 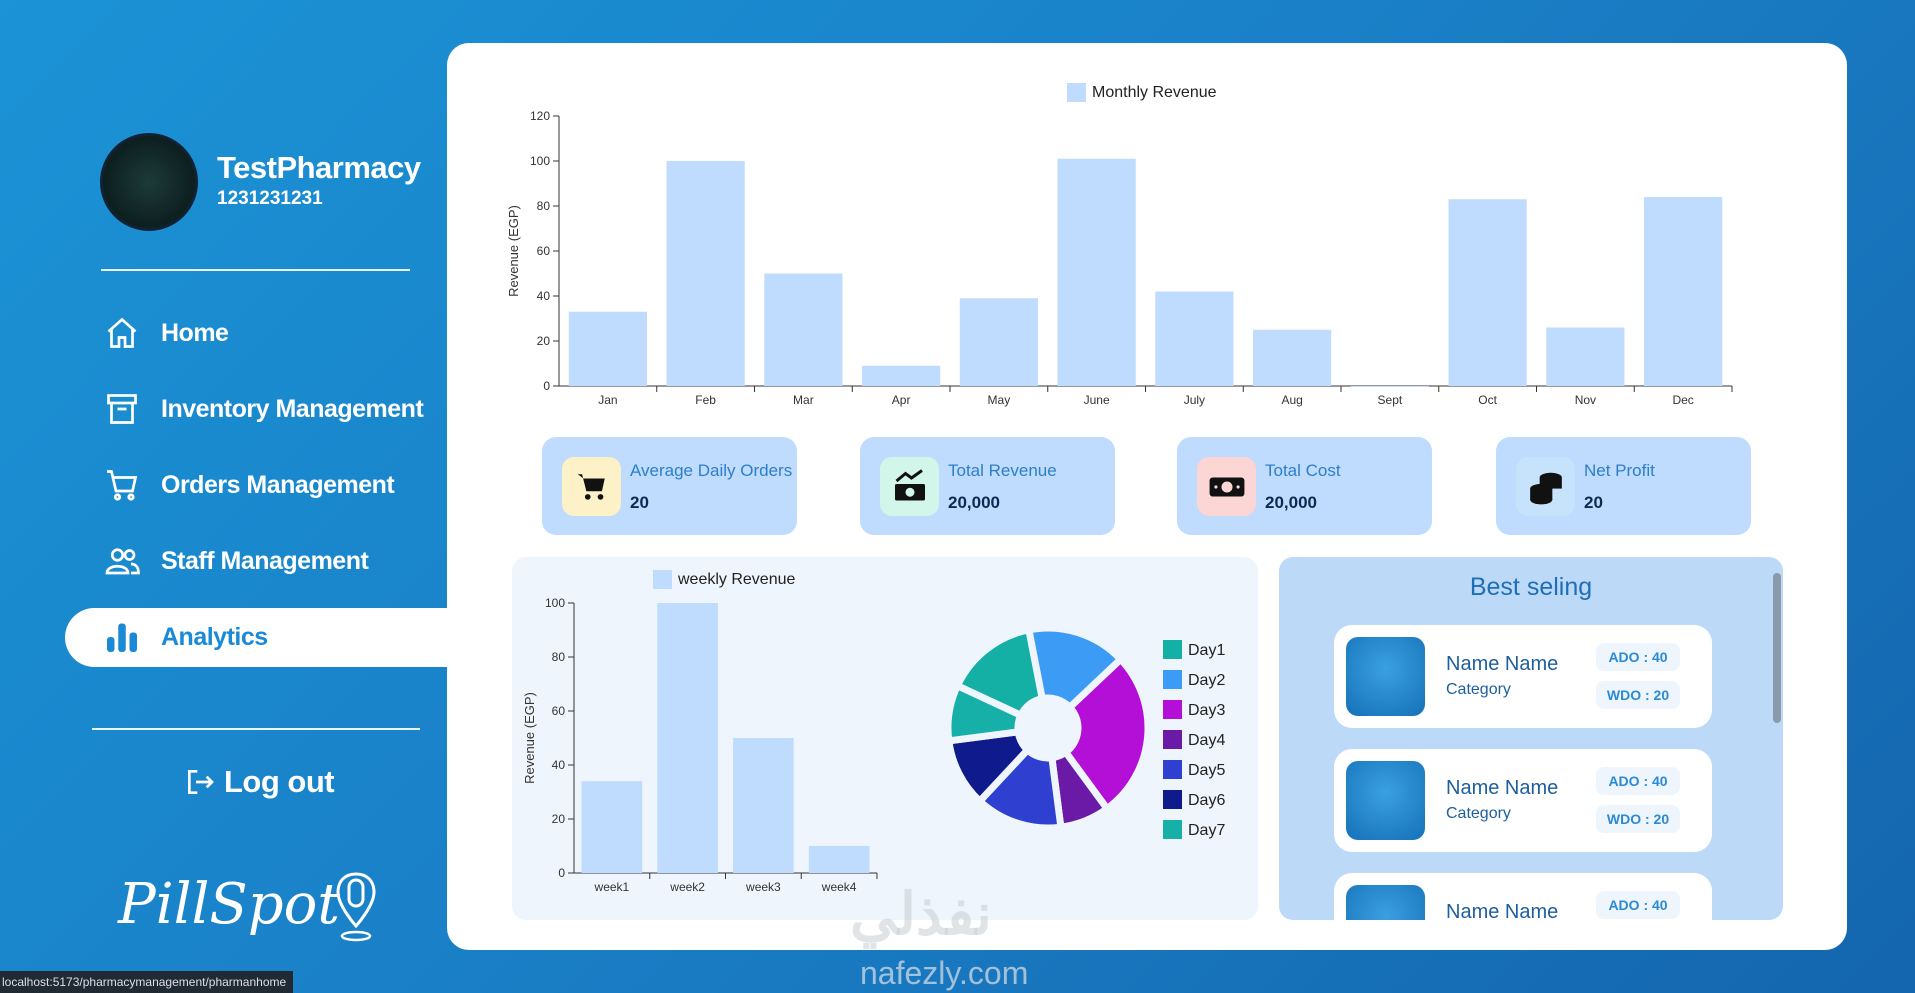 I want to click on nav-inventory: Inventory Management, so click(x=264, y=409).